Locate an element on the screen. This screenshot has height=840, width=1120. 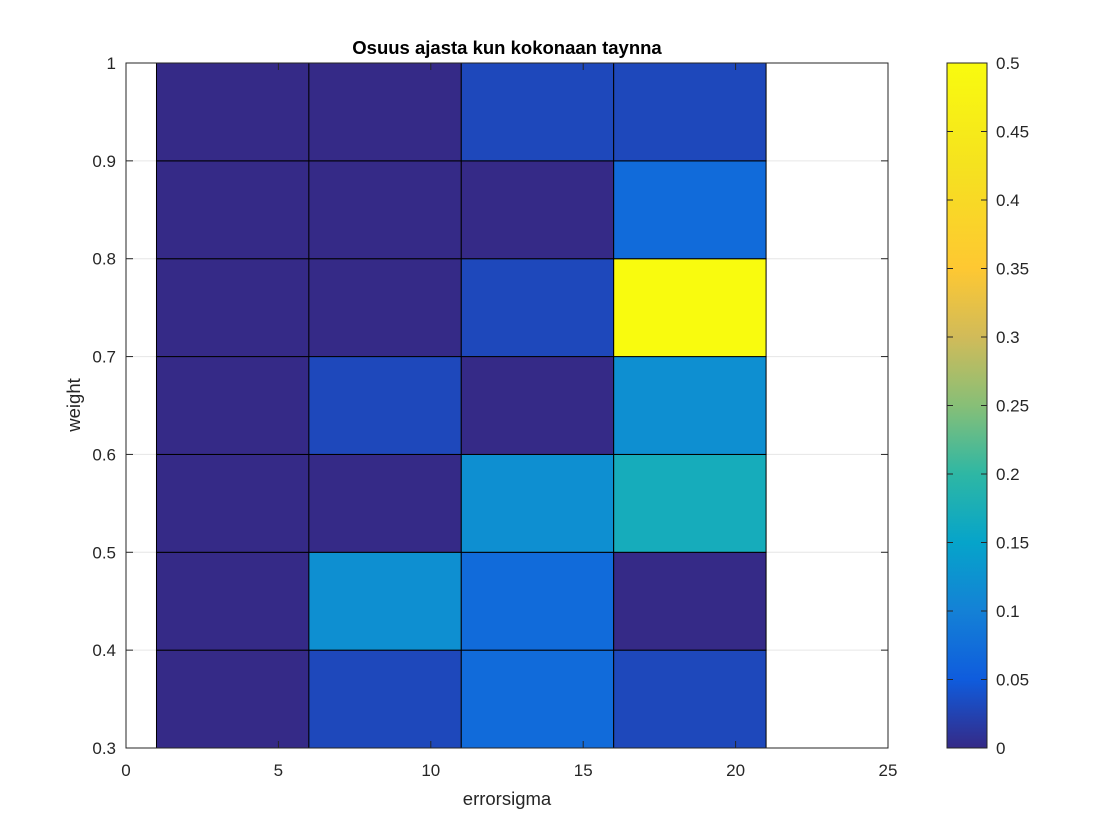
y-tick-label: 0.3 is located at coordinates (104, 748).